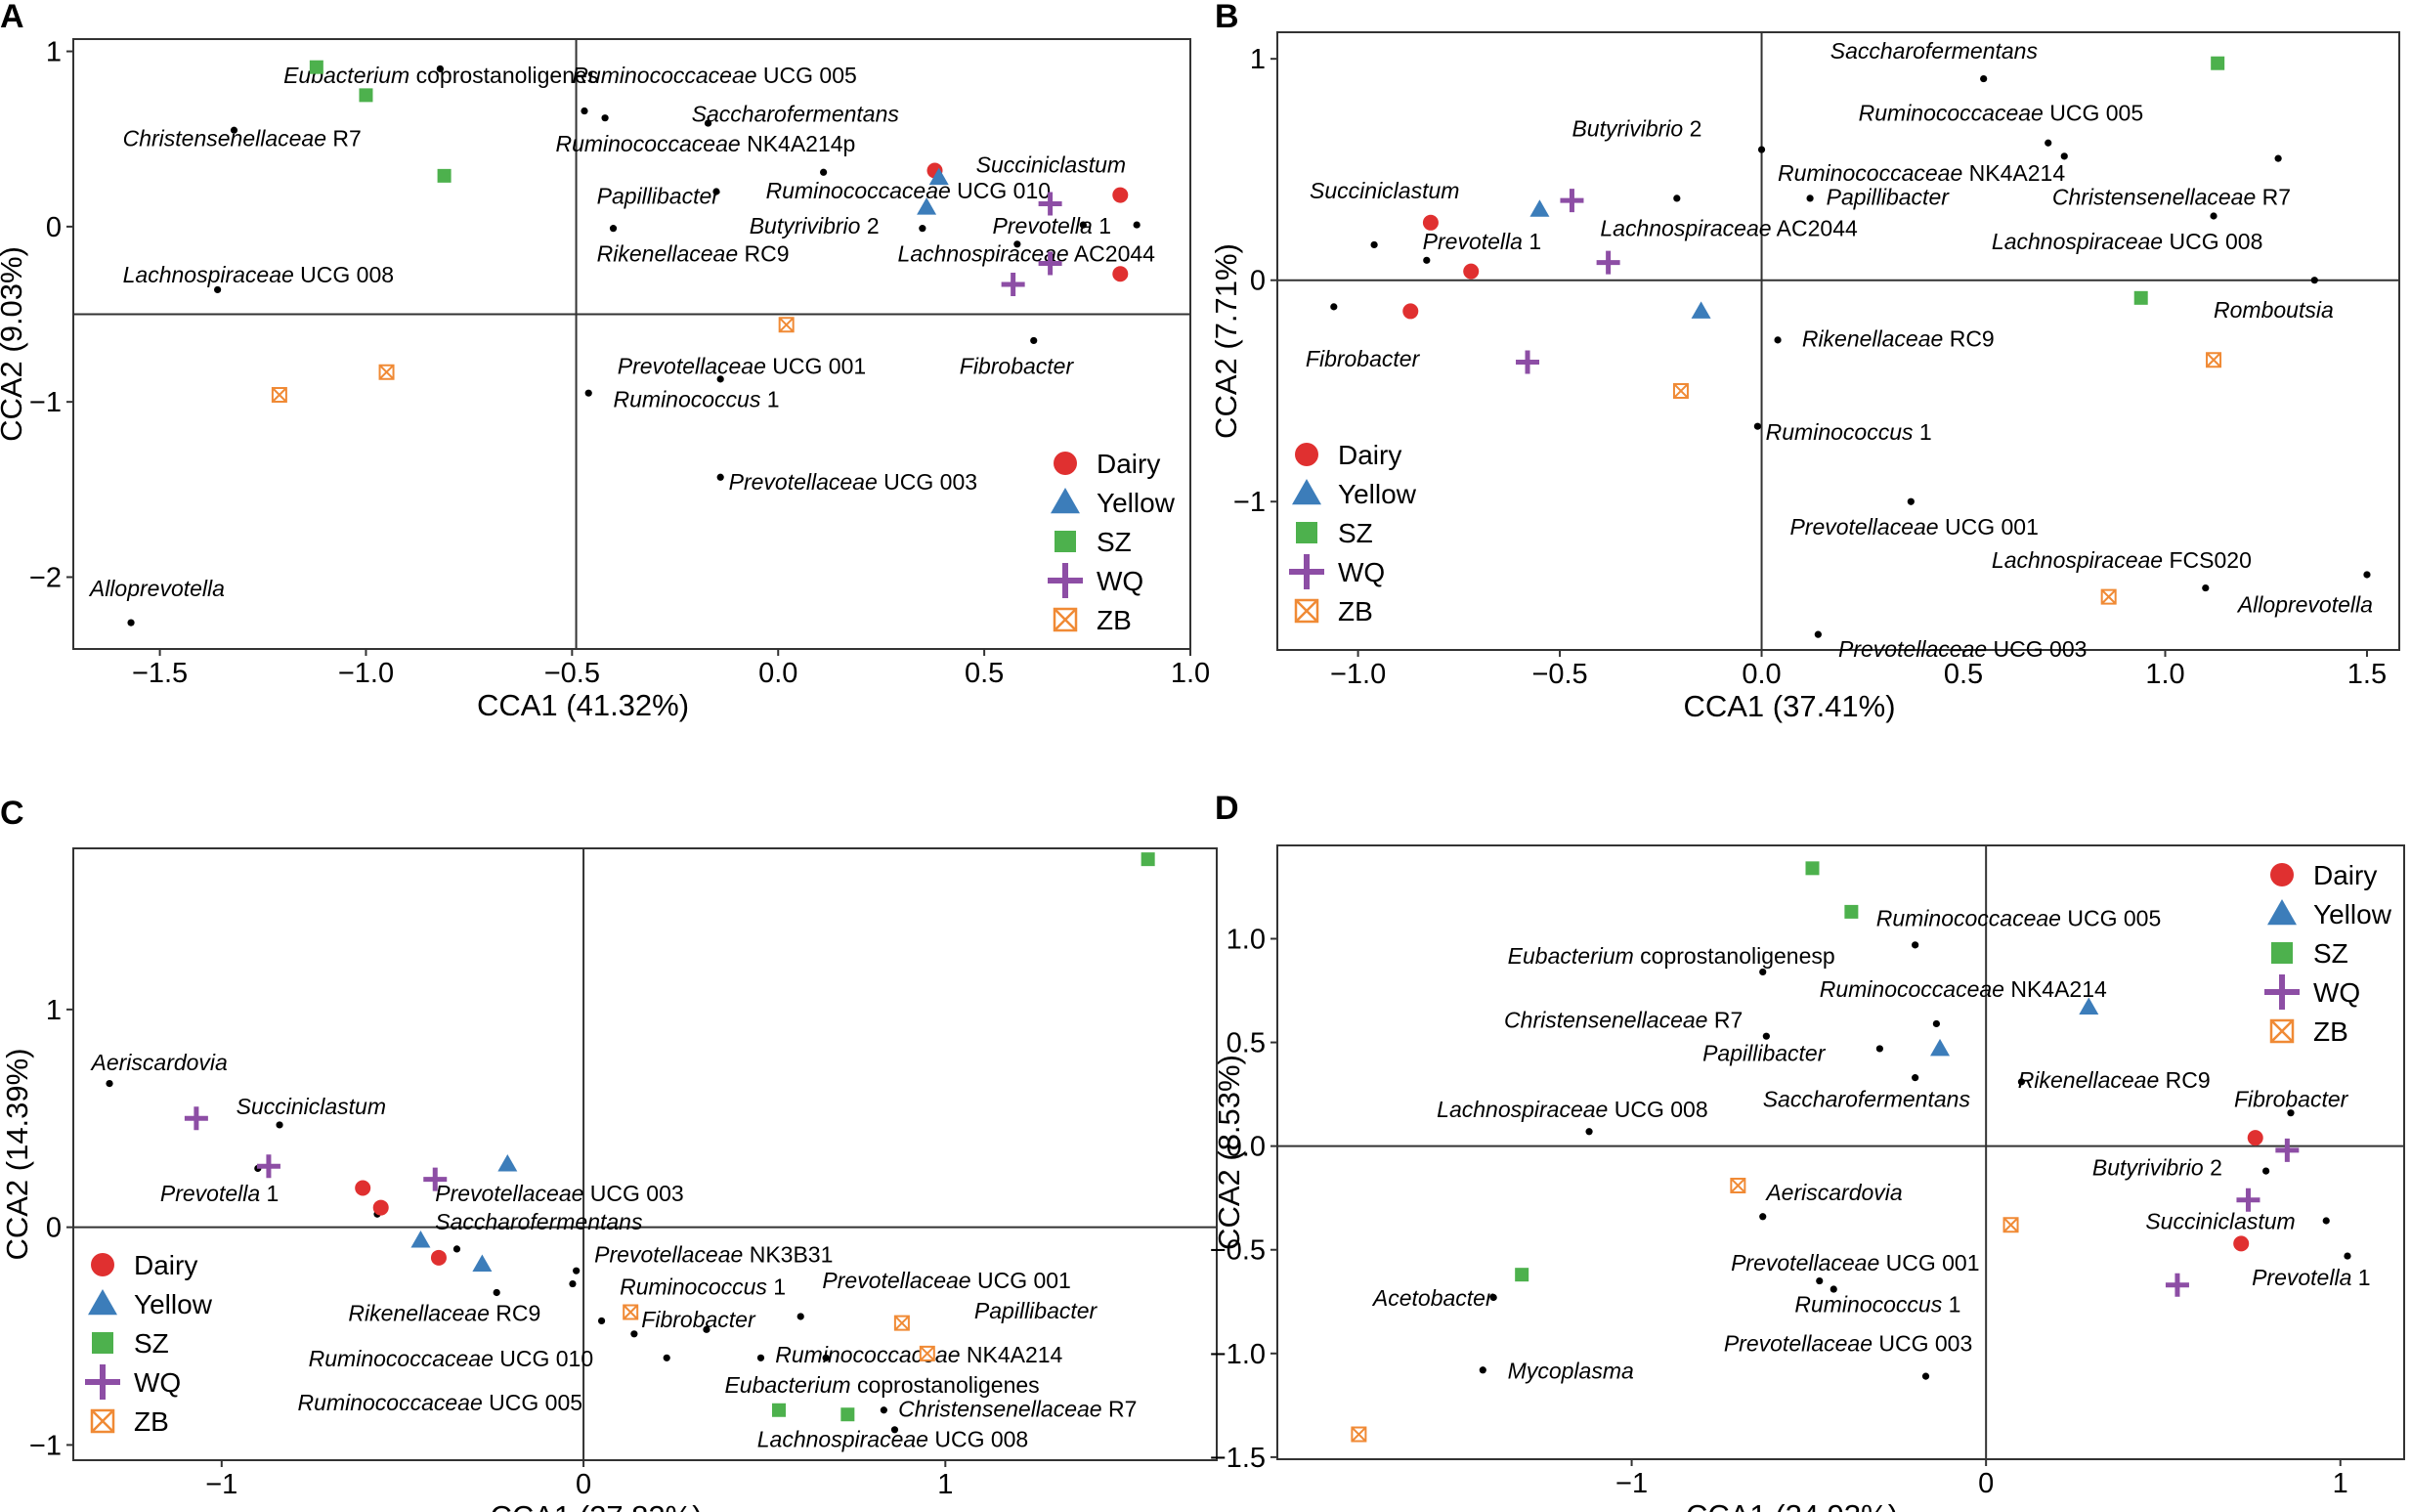 Image resolution: width=2411 pixels, height=1512 pixels. What do you see at coordinates (1065, 619) in the screenshot?
I see `legend-marker-zb` at bounding box center [1065, 619].